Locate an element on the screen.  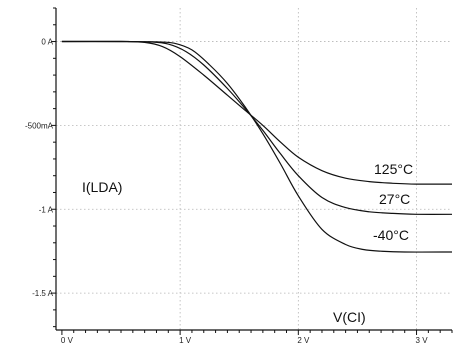
annotation-125c: 125°C is located at coordinates (393, 169).